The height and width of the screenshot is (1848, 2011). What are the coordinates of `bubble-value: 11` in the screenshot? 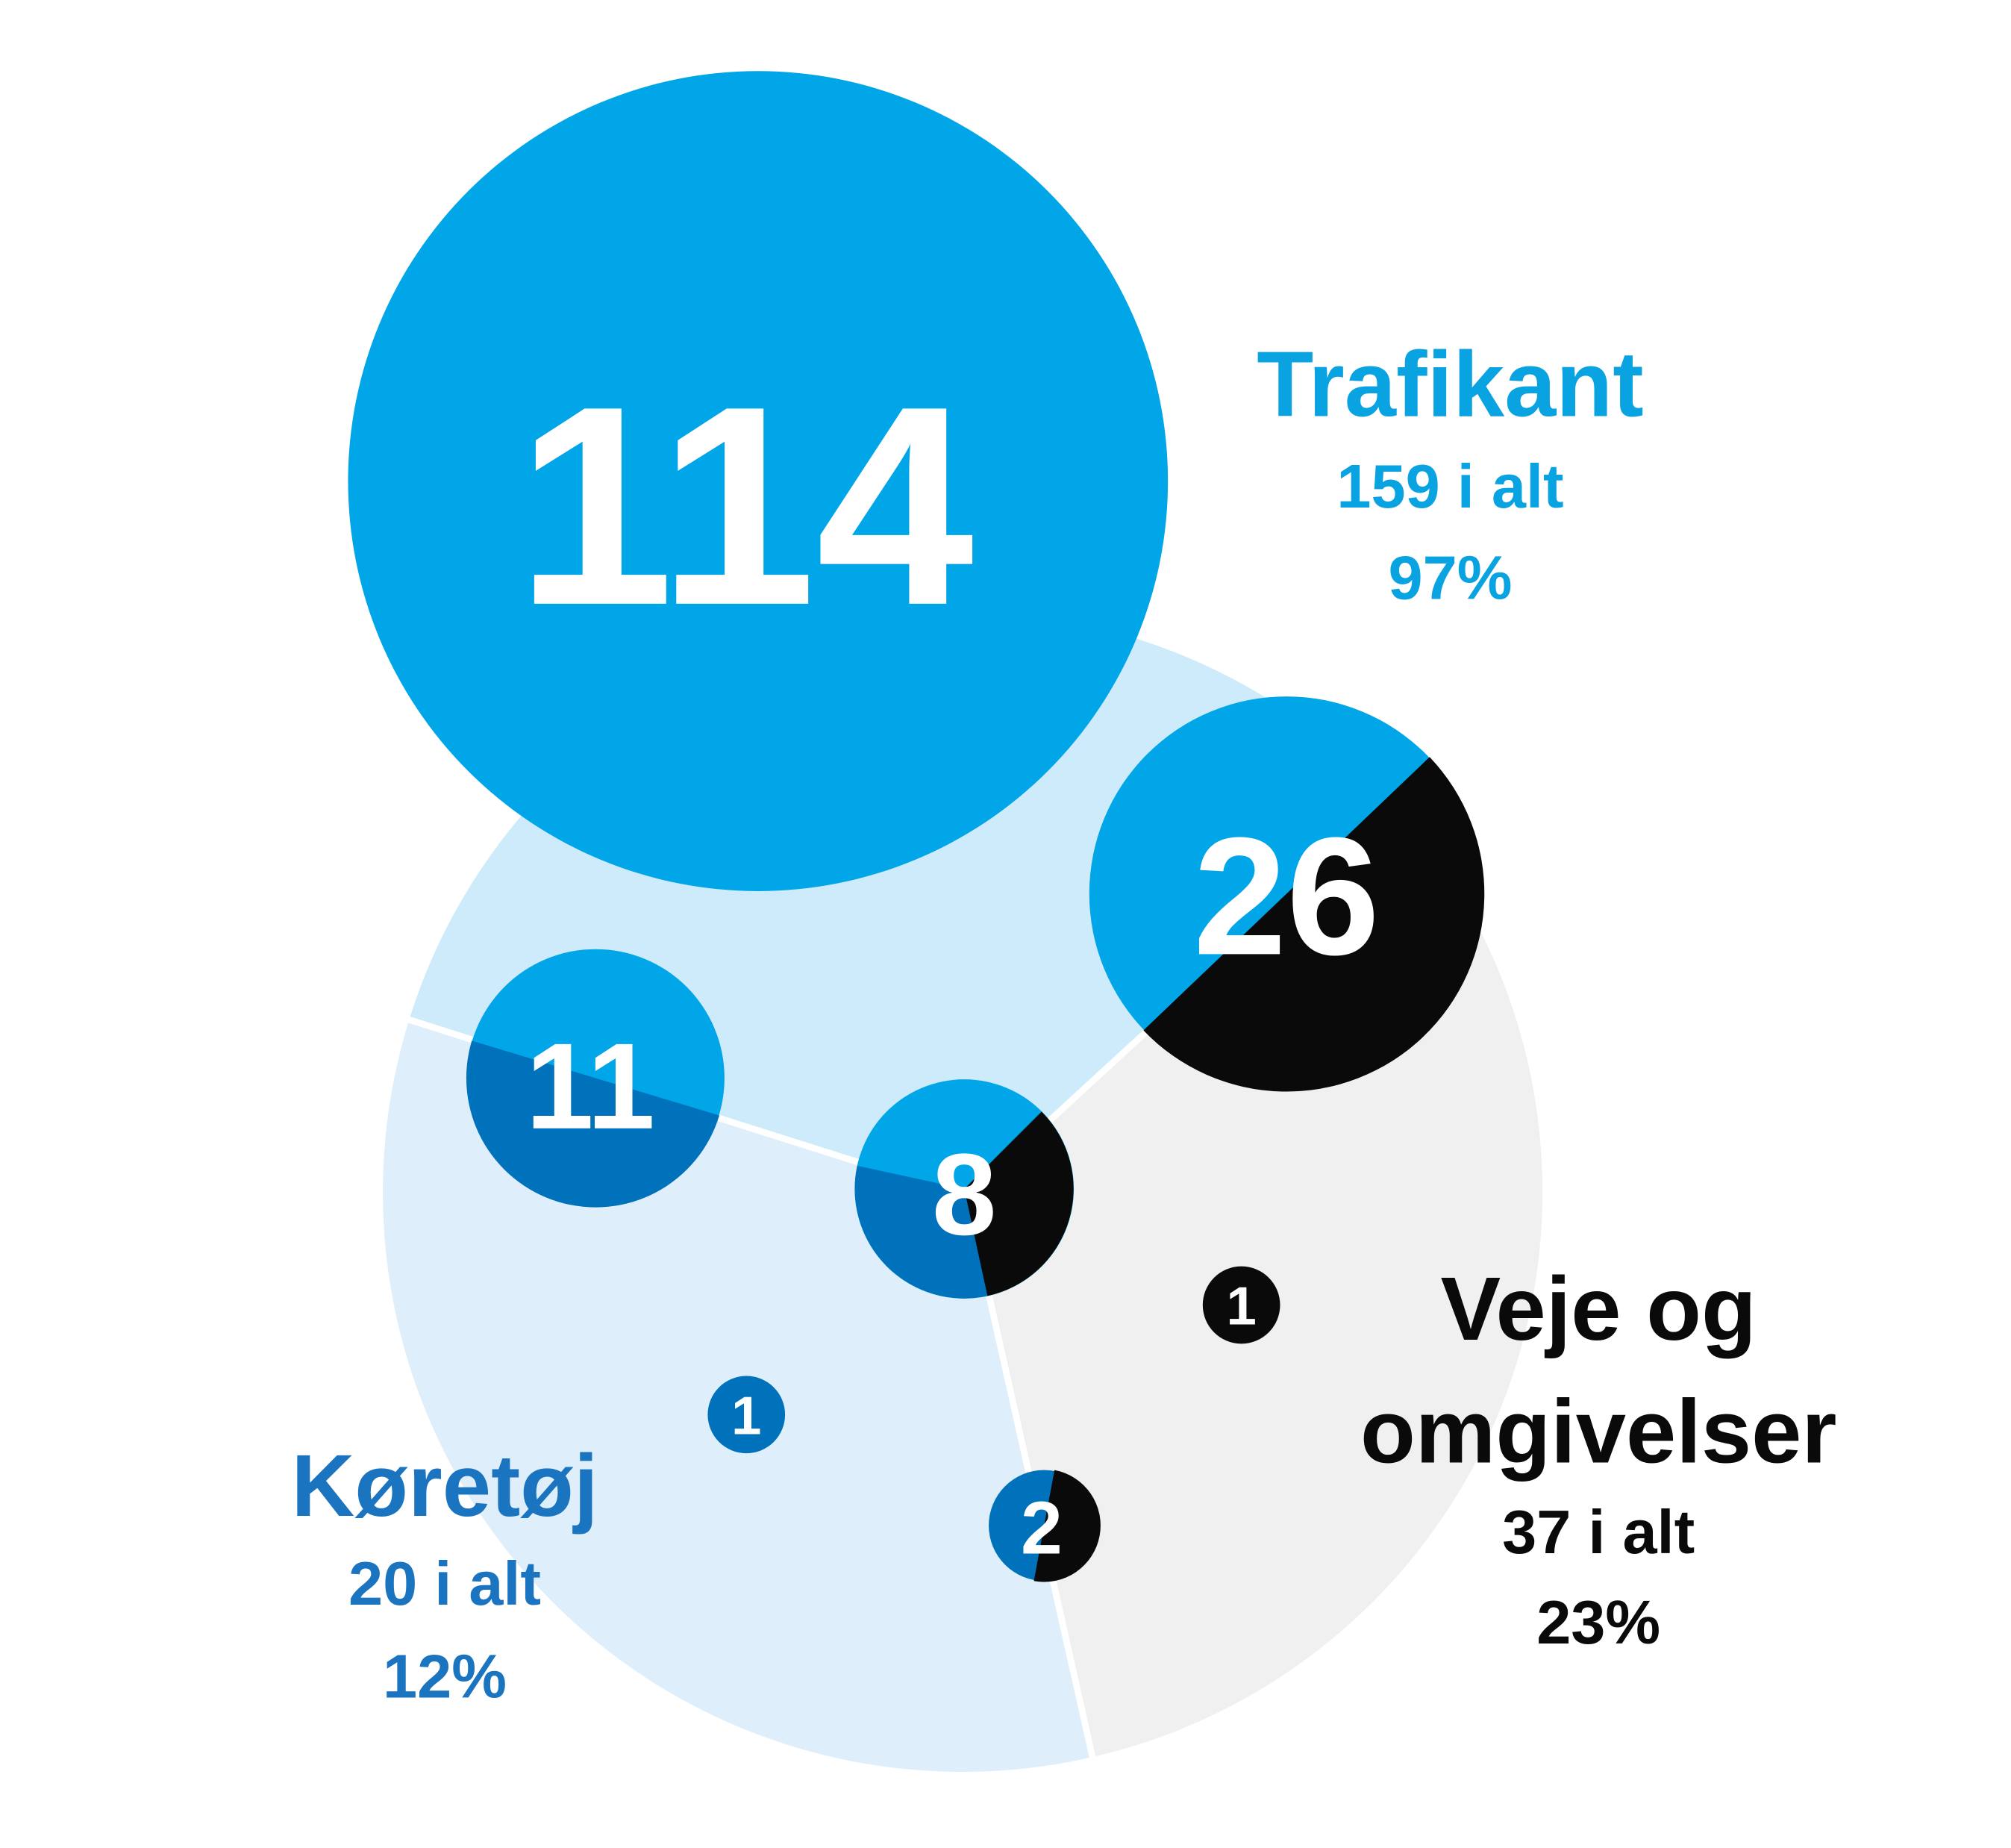 It's located at (590, 1086).